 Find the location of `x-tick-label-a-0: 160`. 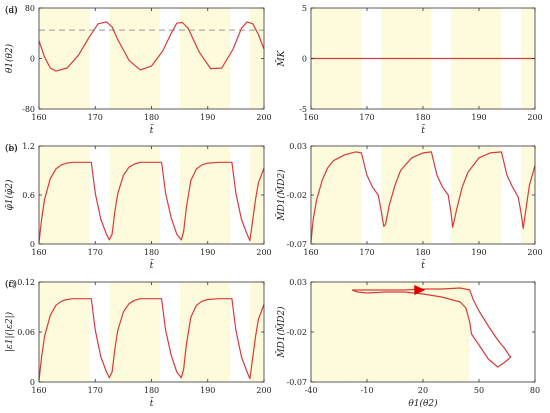

x-tick-label-a-0: 160 is located at coordinates (38, 117).